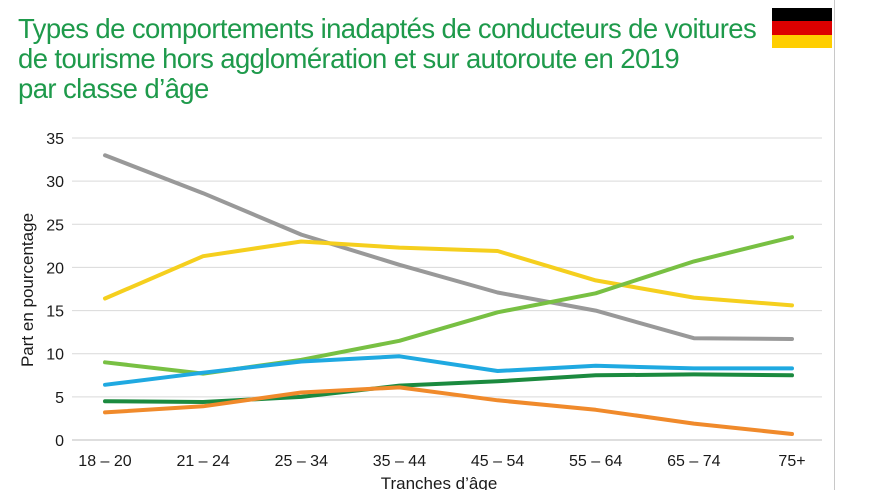 The image size is (870, 490). What do you see at coordinates (802, 15) in the screenshot?
I see `flag-stripe-black` at bounding box center [802, 15].